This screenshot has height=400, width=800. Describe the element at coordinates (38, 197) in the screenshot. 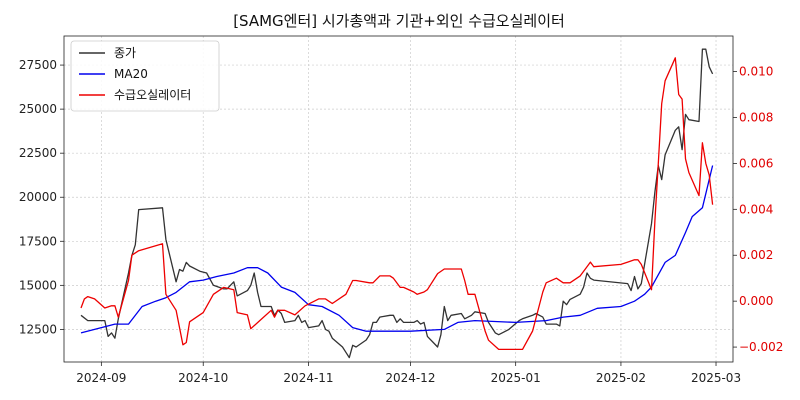

I see `y-left-tick-label: 20000` at that location.